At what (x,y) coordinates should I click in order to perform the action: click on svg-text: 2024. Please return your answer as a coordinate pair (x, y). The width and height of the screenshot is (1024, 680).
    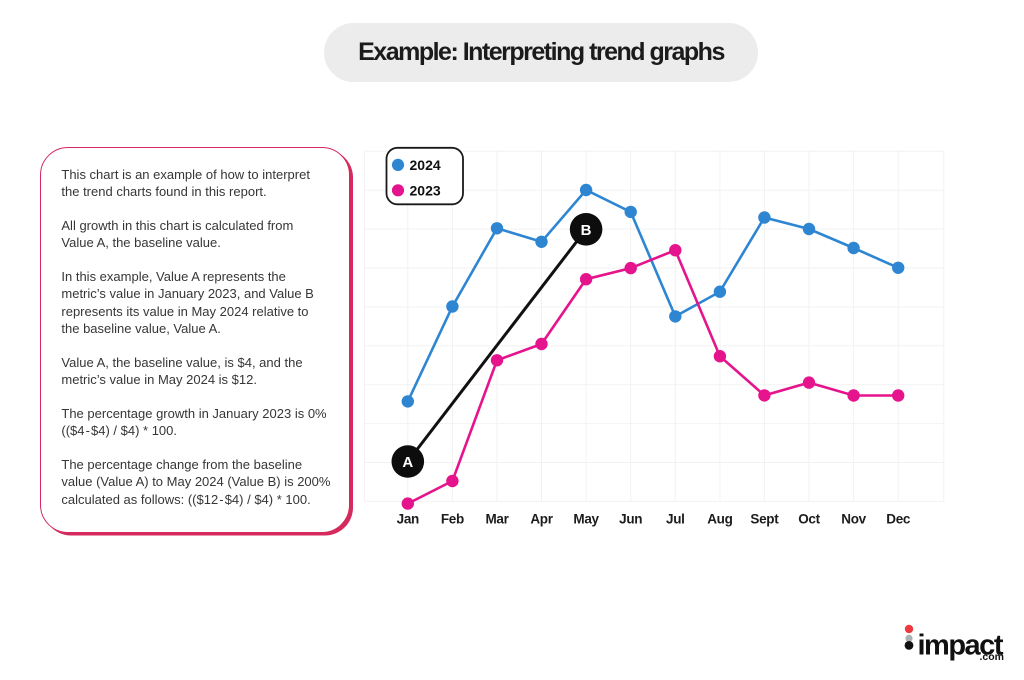
    Looking at the image, I should click on (425, 165).